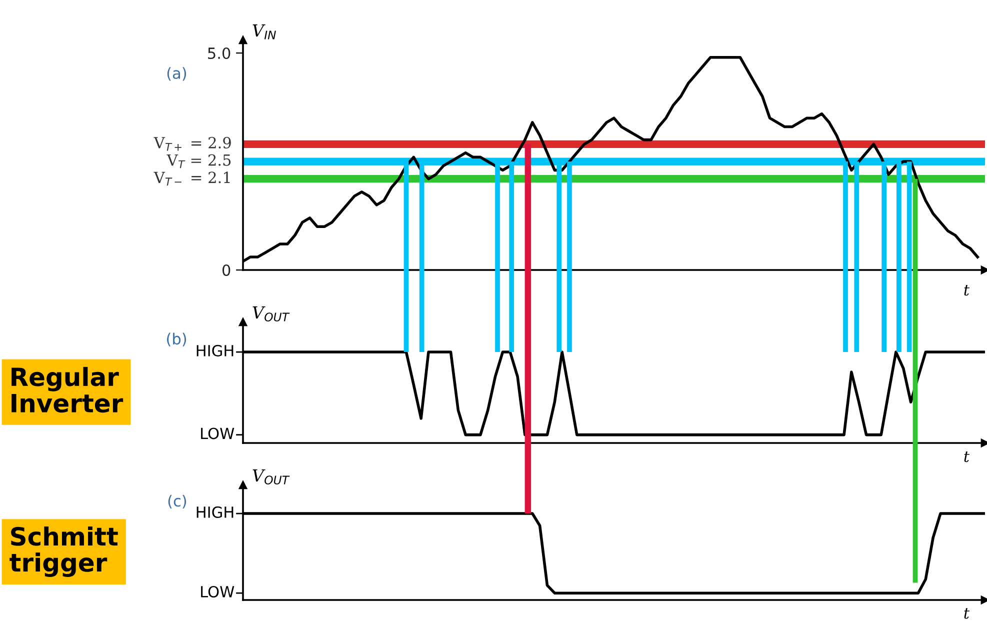 Image resolution: width=987 pixels, height=626 pixels. I want to click on ref-line-label: V$_{T+}$ = 2.9, so click(192, 143).